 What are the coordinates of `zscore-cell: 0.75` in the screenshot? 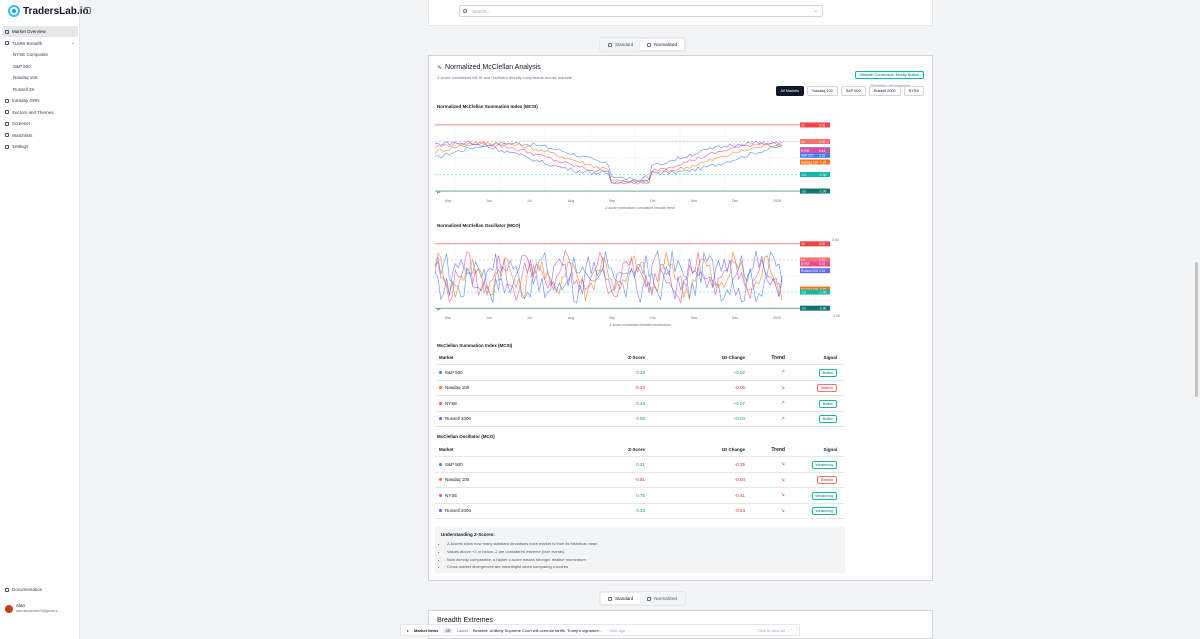 It's located at (640, 495).